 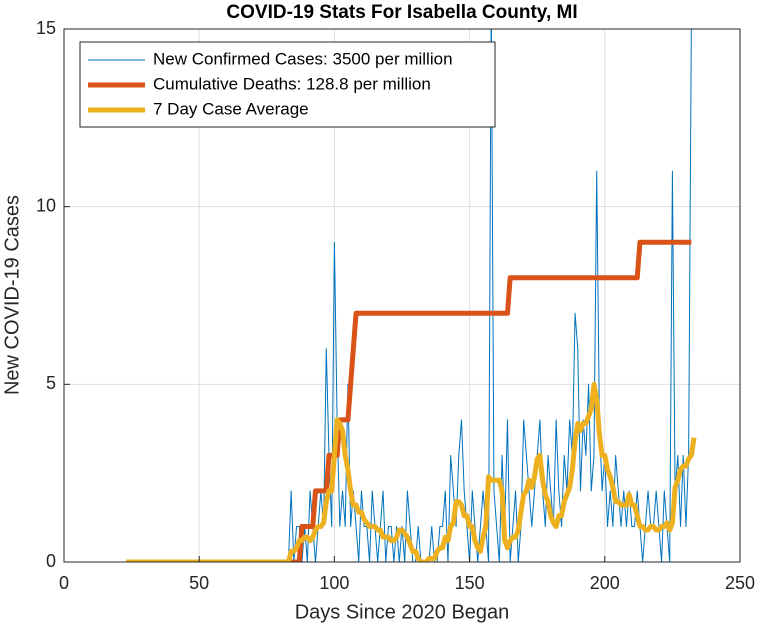 What do you see at coordinates (51, 383) in the screenshot?
I see `y-tick-label: 5` at bounding box center [51, 383].